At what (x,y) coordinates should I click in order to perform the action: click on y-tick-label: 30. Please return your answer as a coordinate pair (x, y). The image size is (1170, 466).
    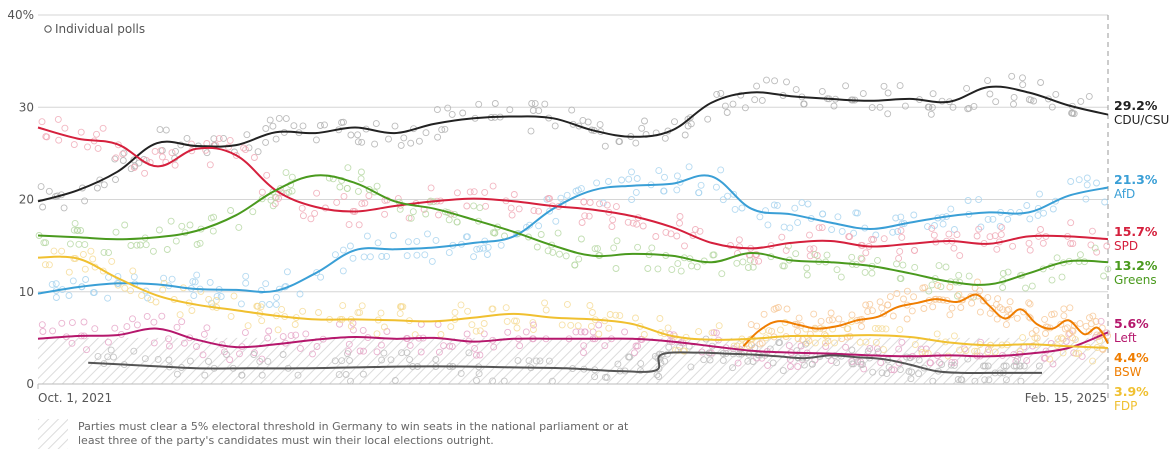
    Looking at the image, I should click on (26, 107).